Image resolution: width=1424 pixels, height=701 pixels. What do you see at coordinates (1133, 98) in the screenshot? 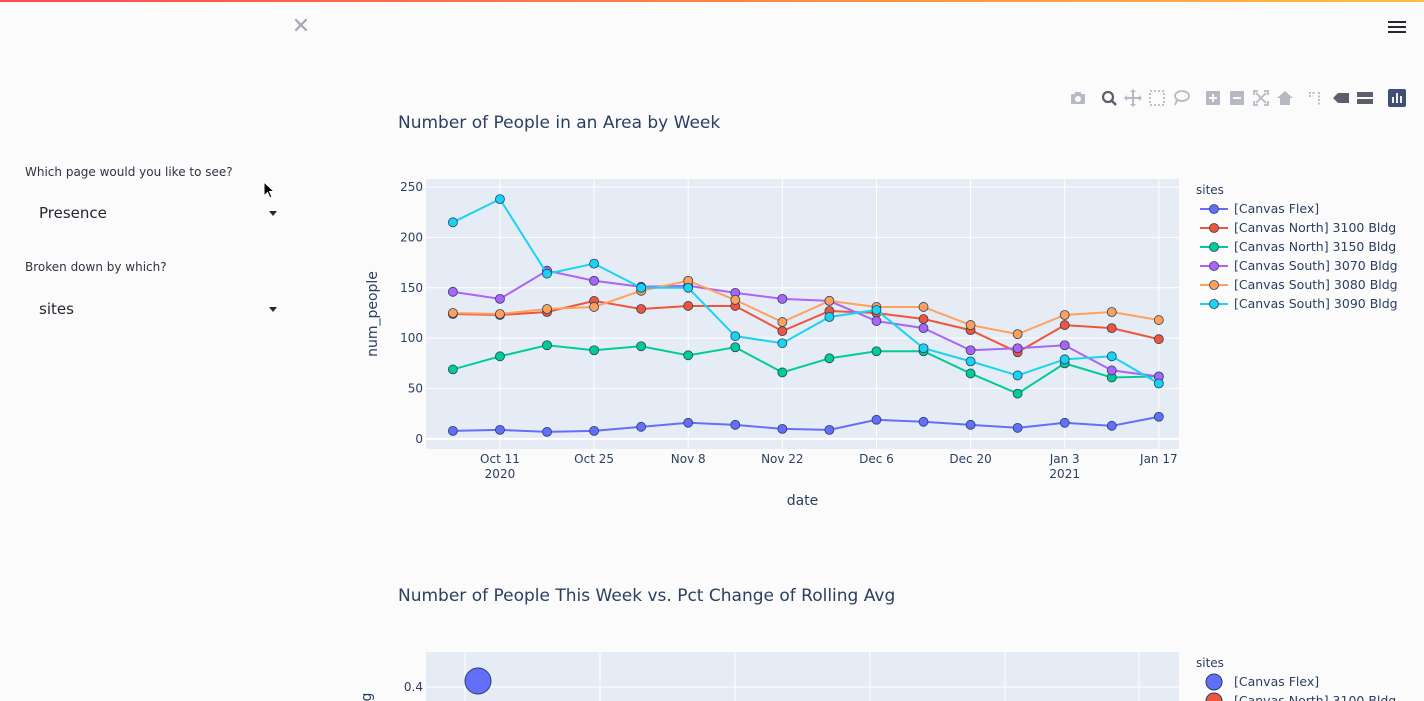
I see `pan-icon` at bounding box center [1133, 98].